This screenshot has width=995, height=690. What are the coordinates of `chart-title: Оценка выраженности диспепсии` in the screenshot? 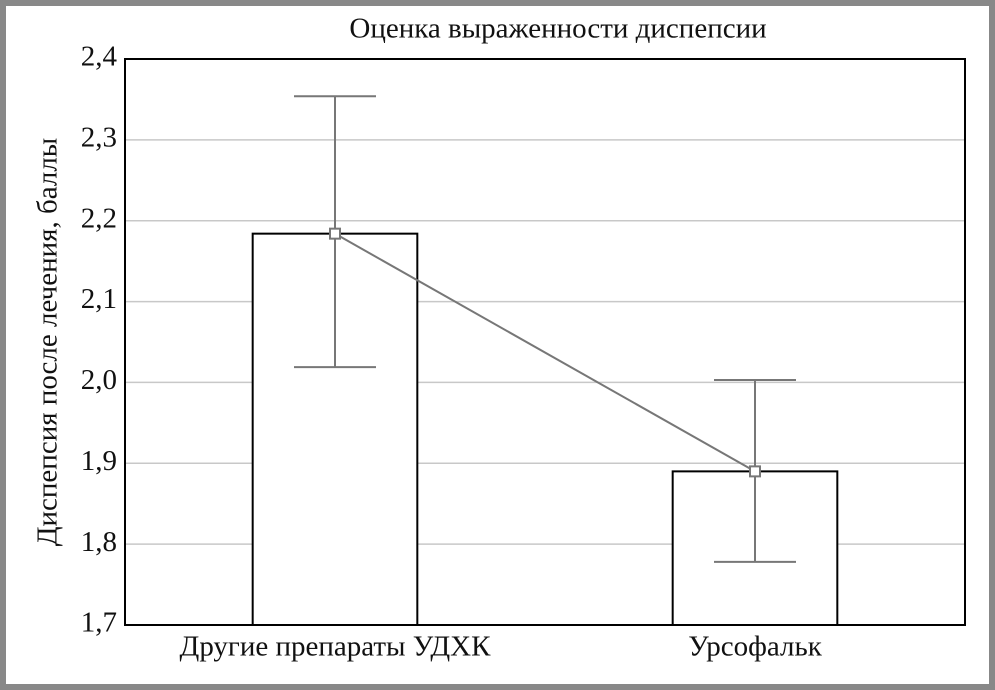 It's located at (557, 29).